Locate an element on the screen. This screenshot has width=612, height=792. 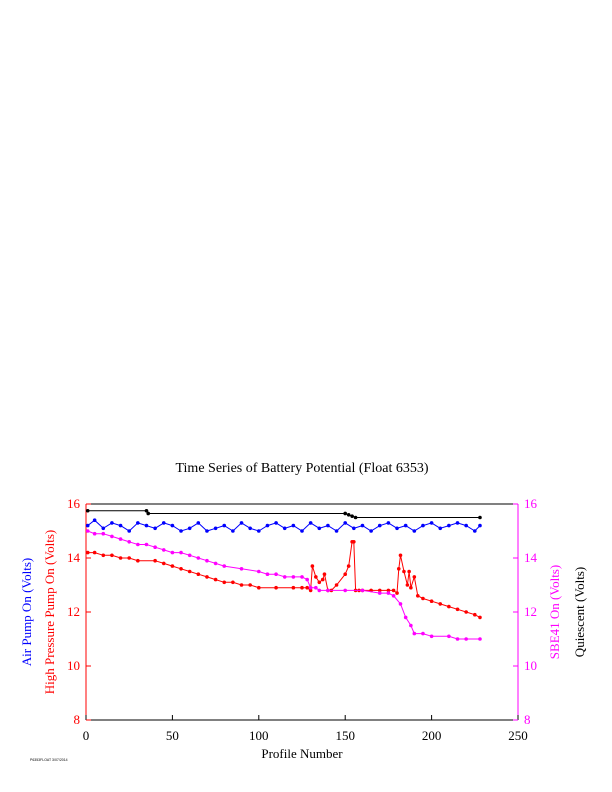
right-y-tick-label: 12 is located at coordinates (530, 611).